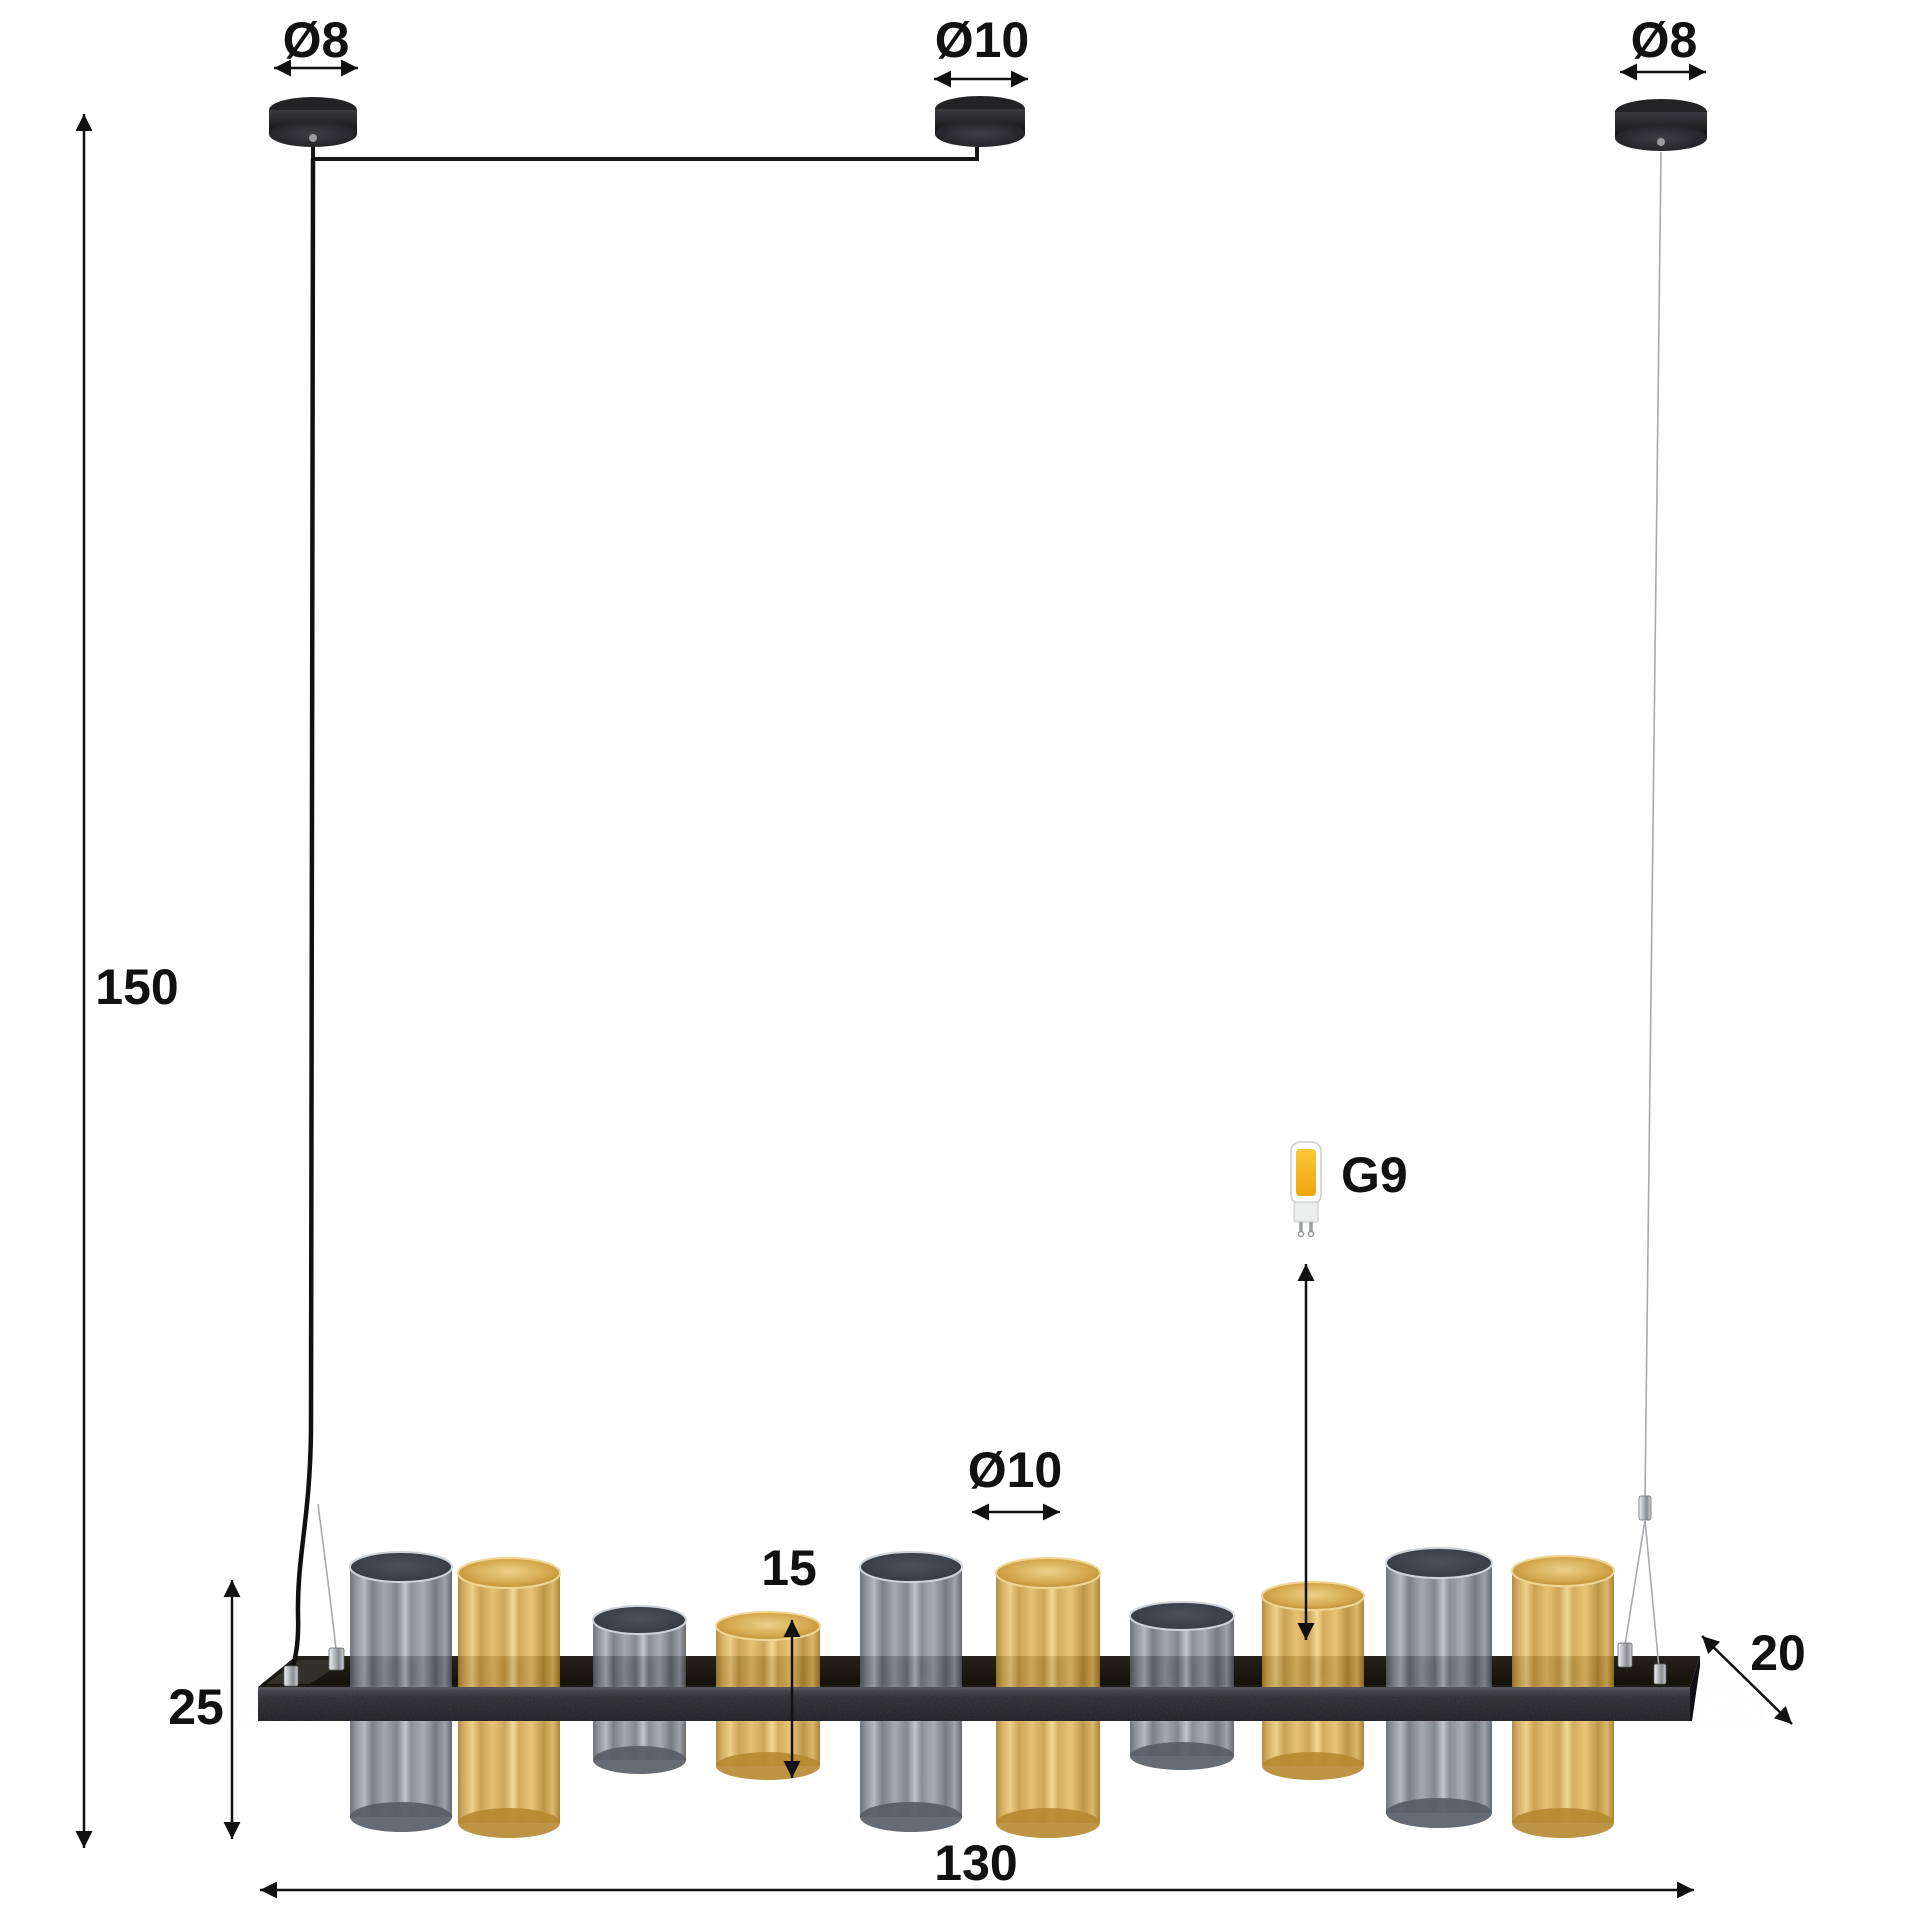 This screenshot has width=1920, height=1920. Describe the element at coordinates (1015, 1470) in the screenshot. I see `dim-label-shade-diameter: Ø10` at that location.